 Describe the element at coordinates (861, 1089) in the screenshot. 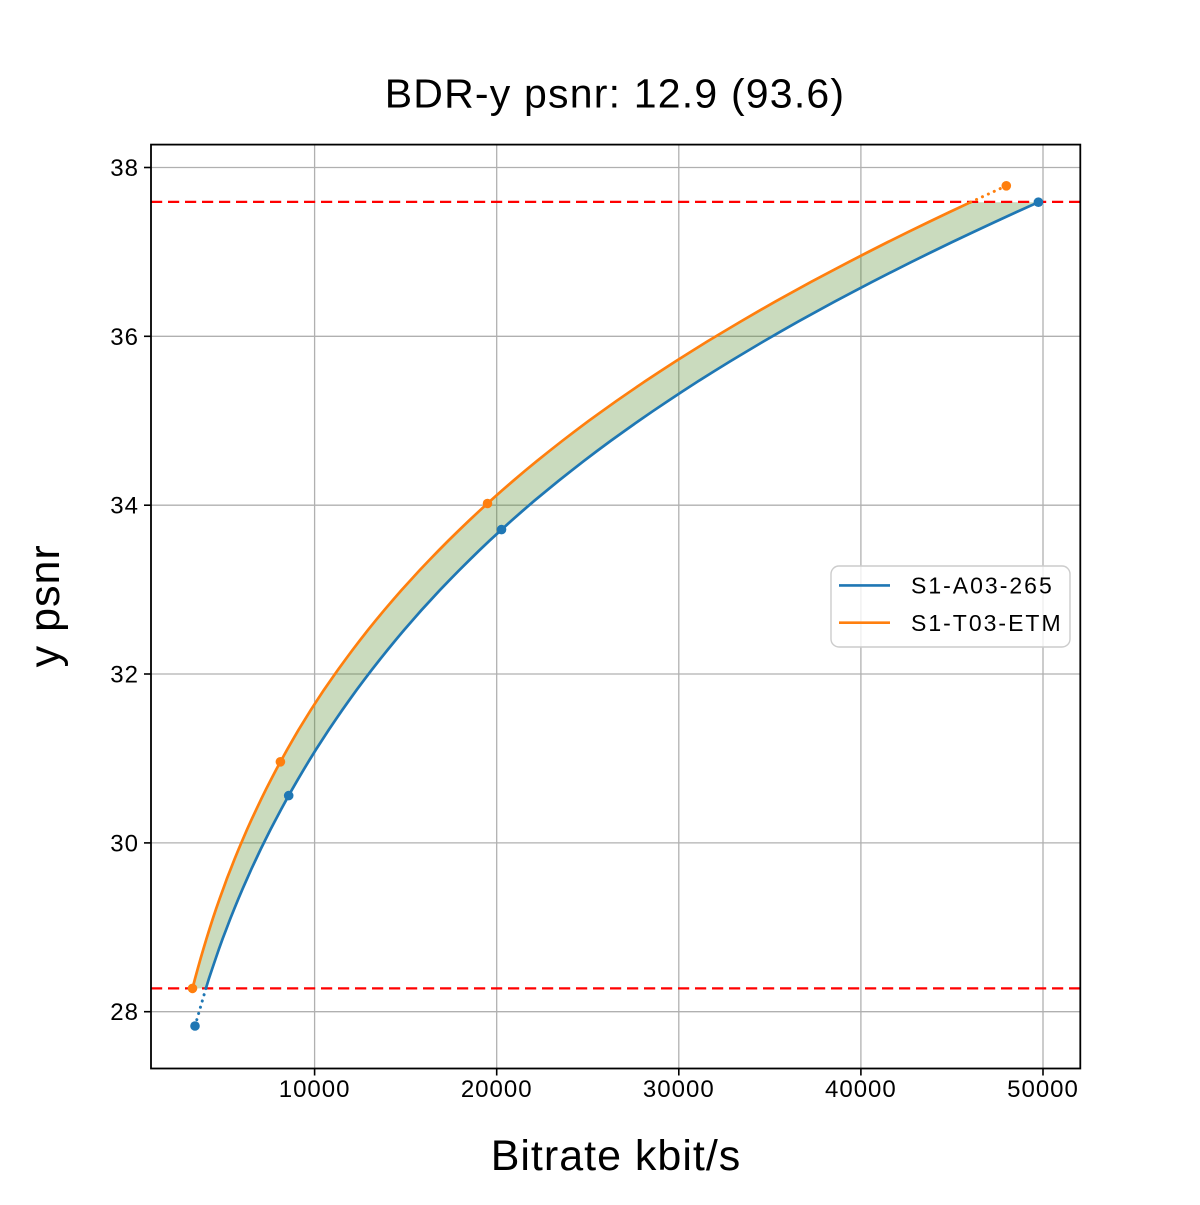

I see `svg-text: 40000` at that location.